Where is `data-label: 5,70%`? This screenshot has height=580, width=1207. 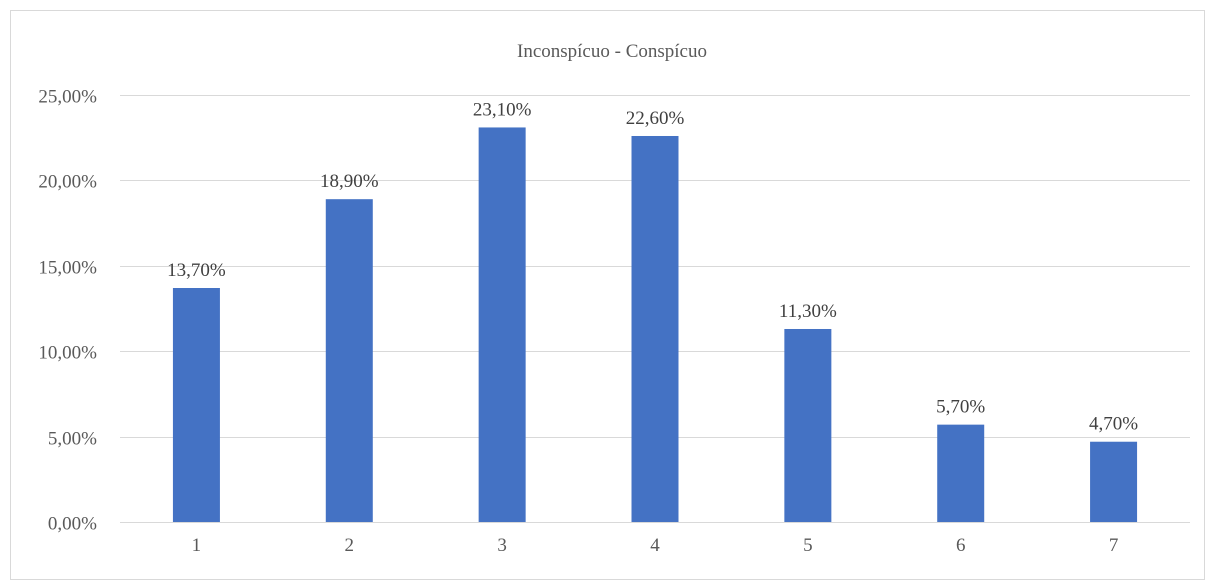 data-label: 5,70% is located at coordinates (960, 407).